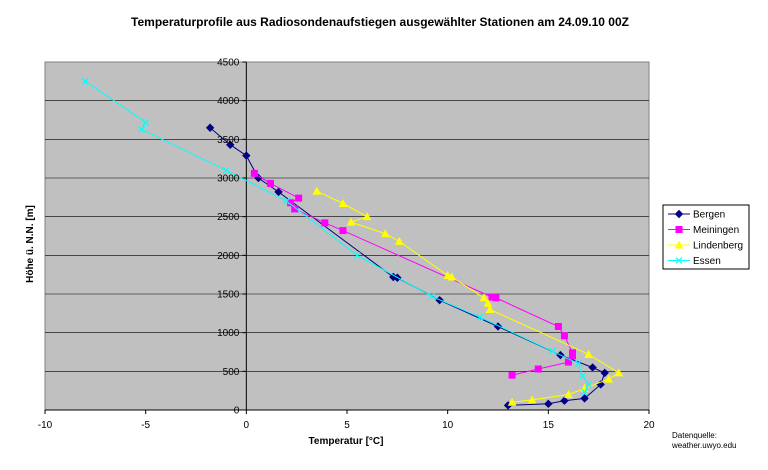 Image resolution: width=768 pixels, height=470 pixels. What do you see at coordinates (228, 256) in the screenshot?
I see `y-tick-label: 2000` at bounding box center [228, 256].